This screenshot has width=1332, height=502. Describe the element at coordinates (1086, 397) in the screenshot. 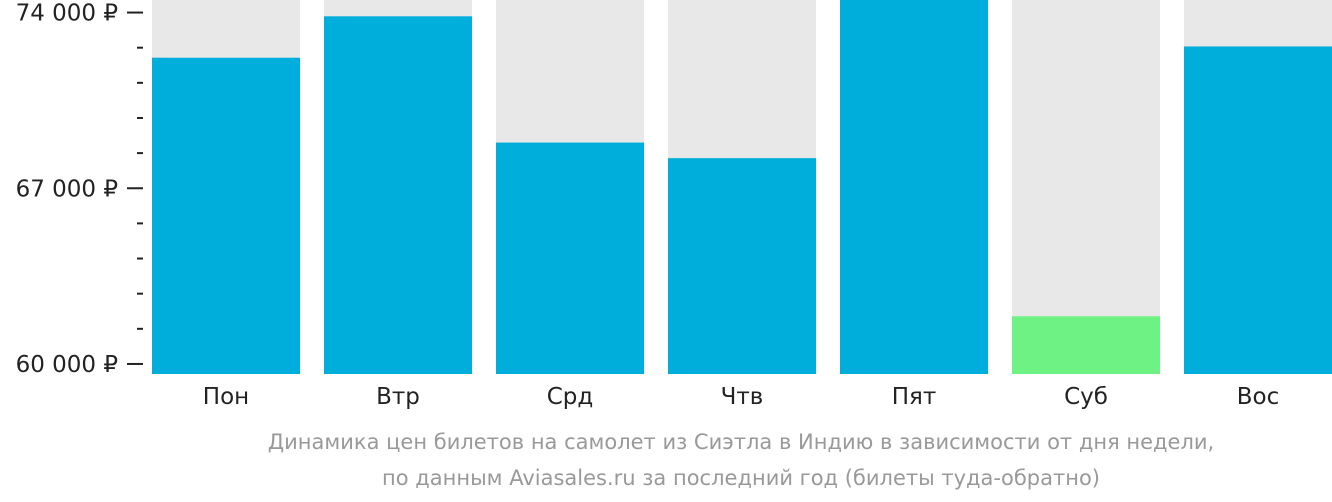

I see `x-tick-label: Суб` at that location.